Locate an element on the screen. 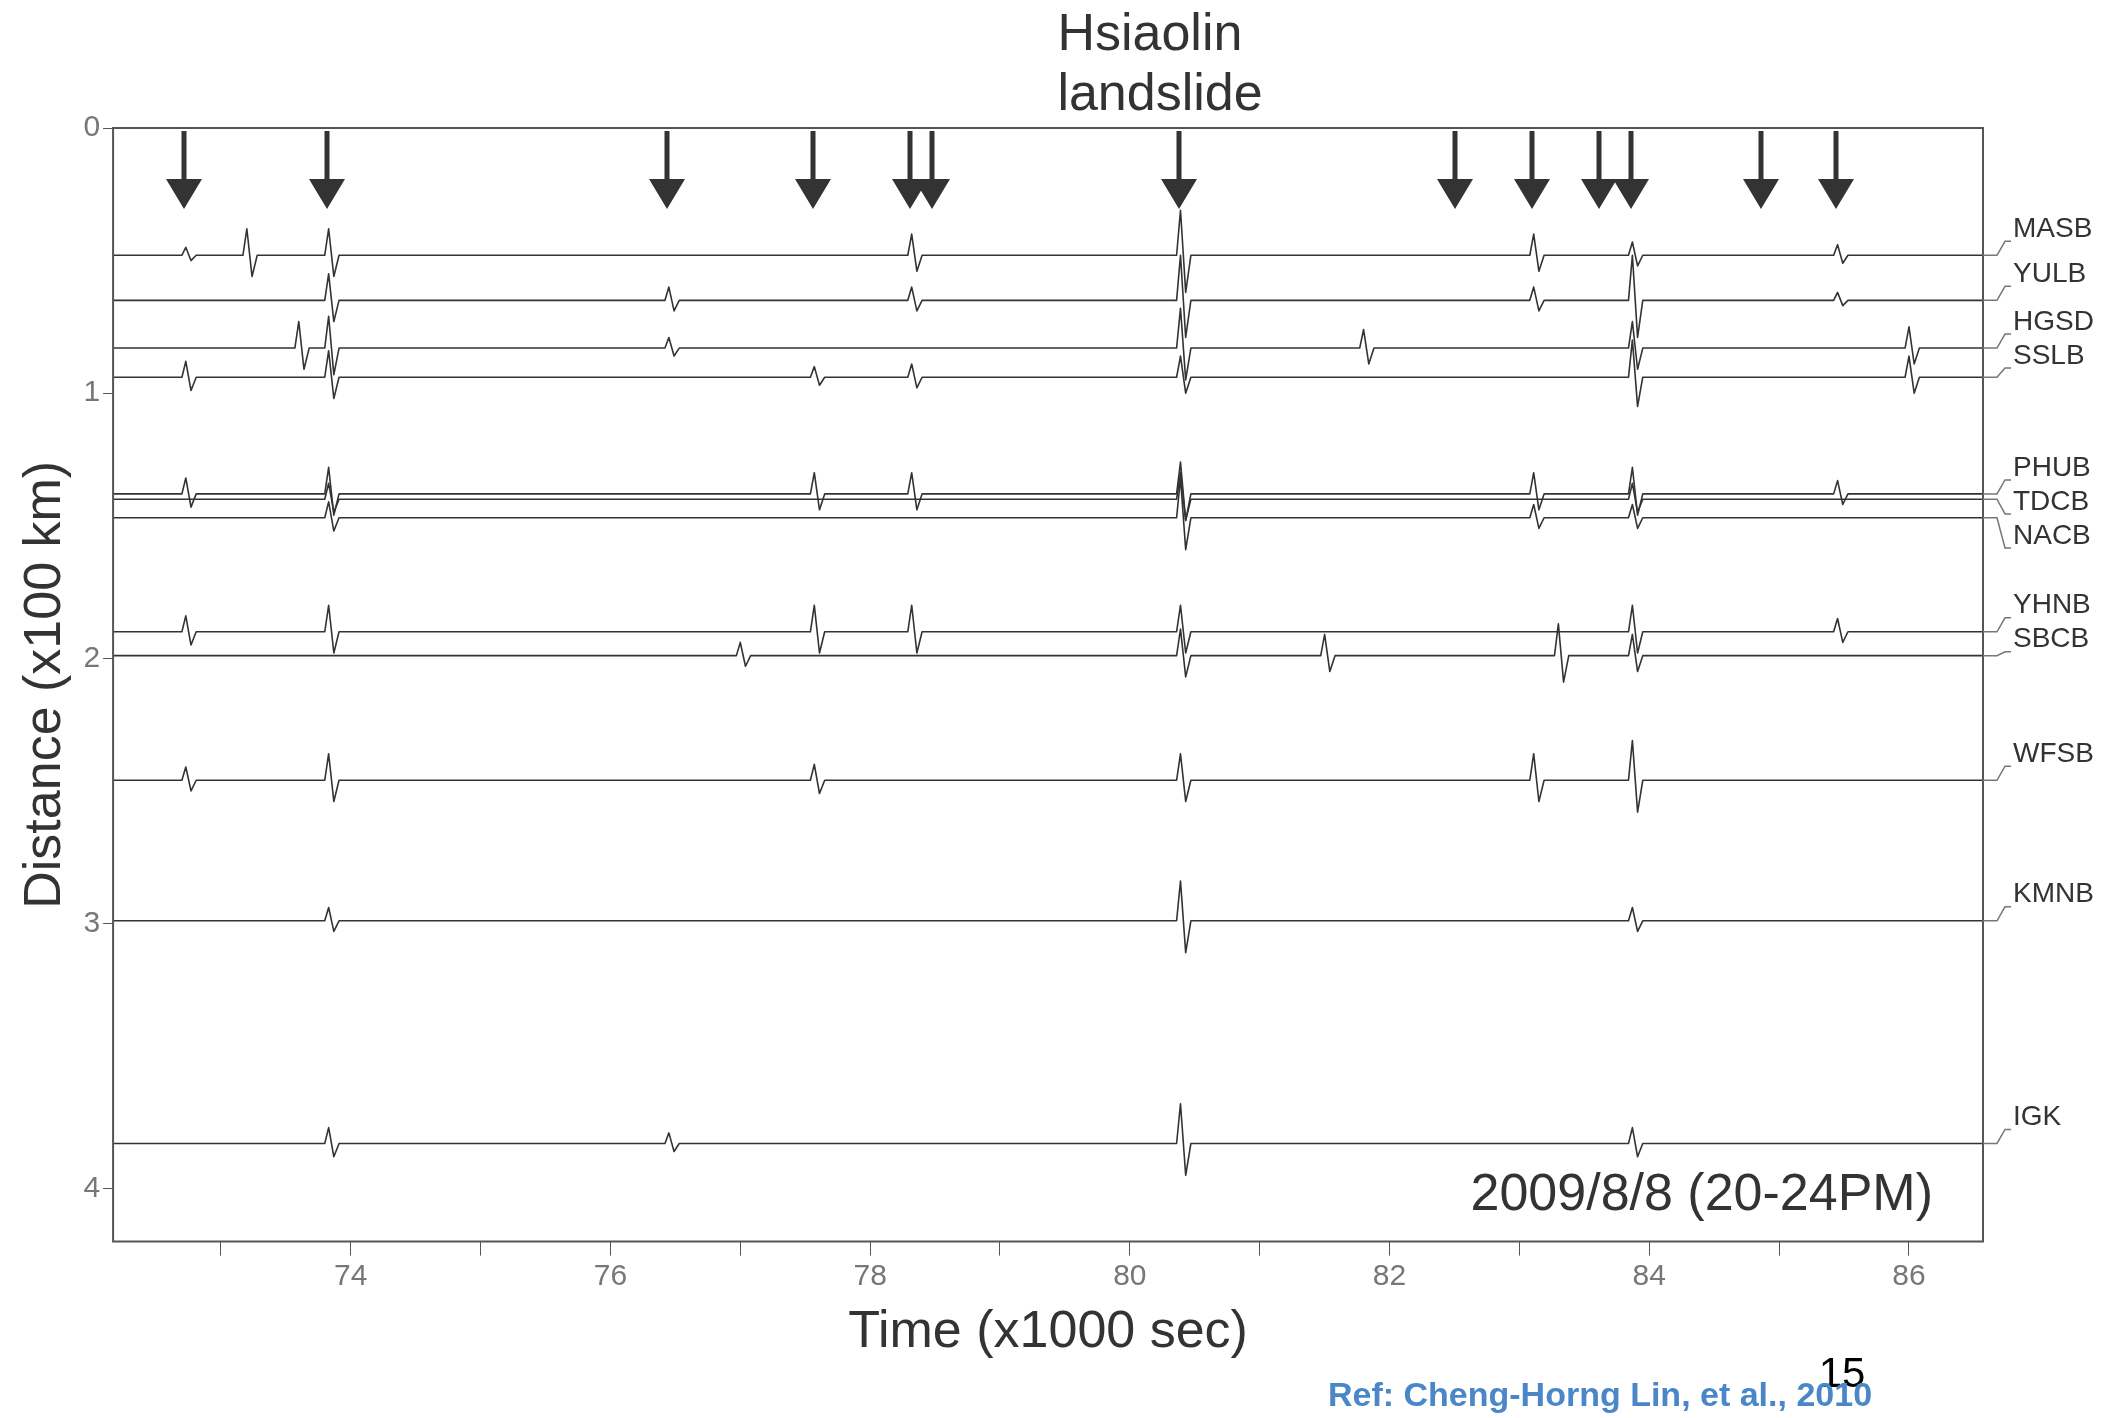  x-tick-label: 76 is located at coordinates (610, 1274).